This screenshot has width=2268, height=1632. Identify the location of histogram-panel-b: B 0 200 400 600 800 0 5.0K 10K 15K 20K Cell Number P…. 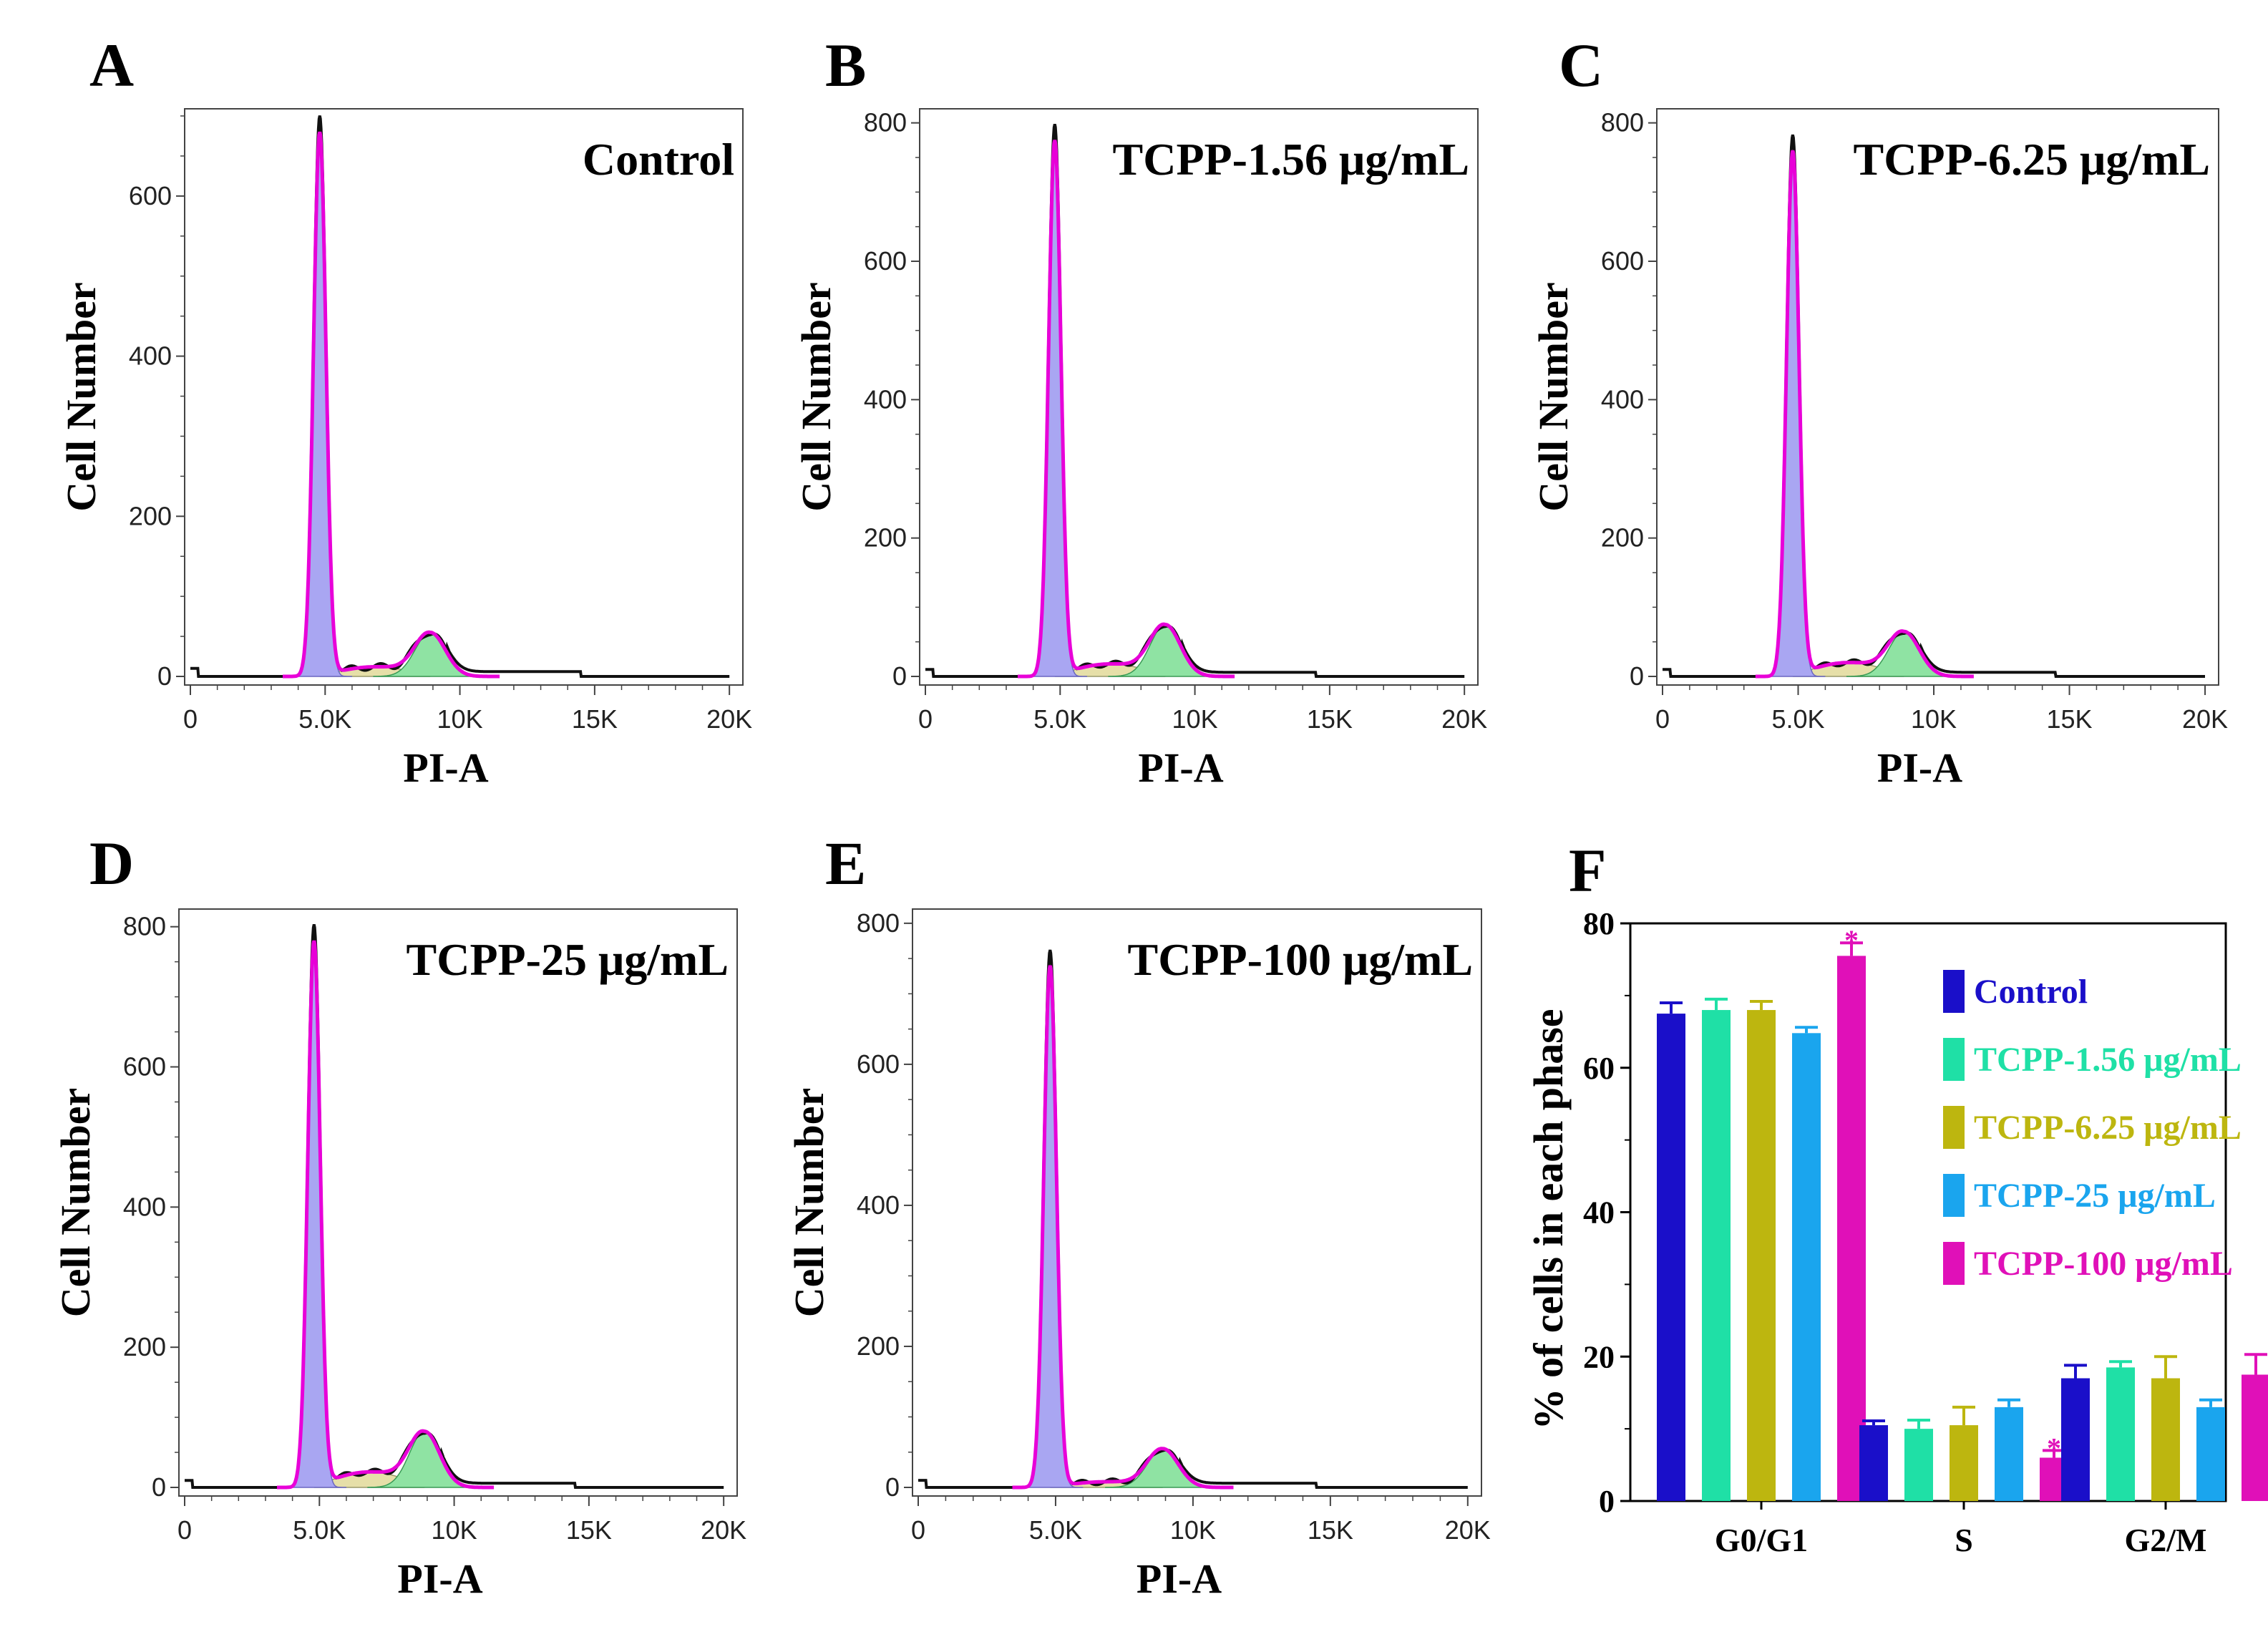
(1140, 411).